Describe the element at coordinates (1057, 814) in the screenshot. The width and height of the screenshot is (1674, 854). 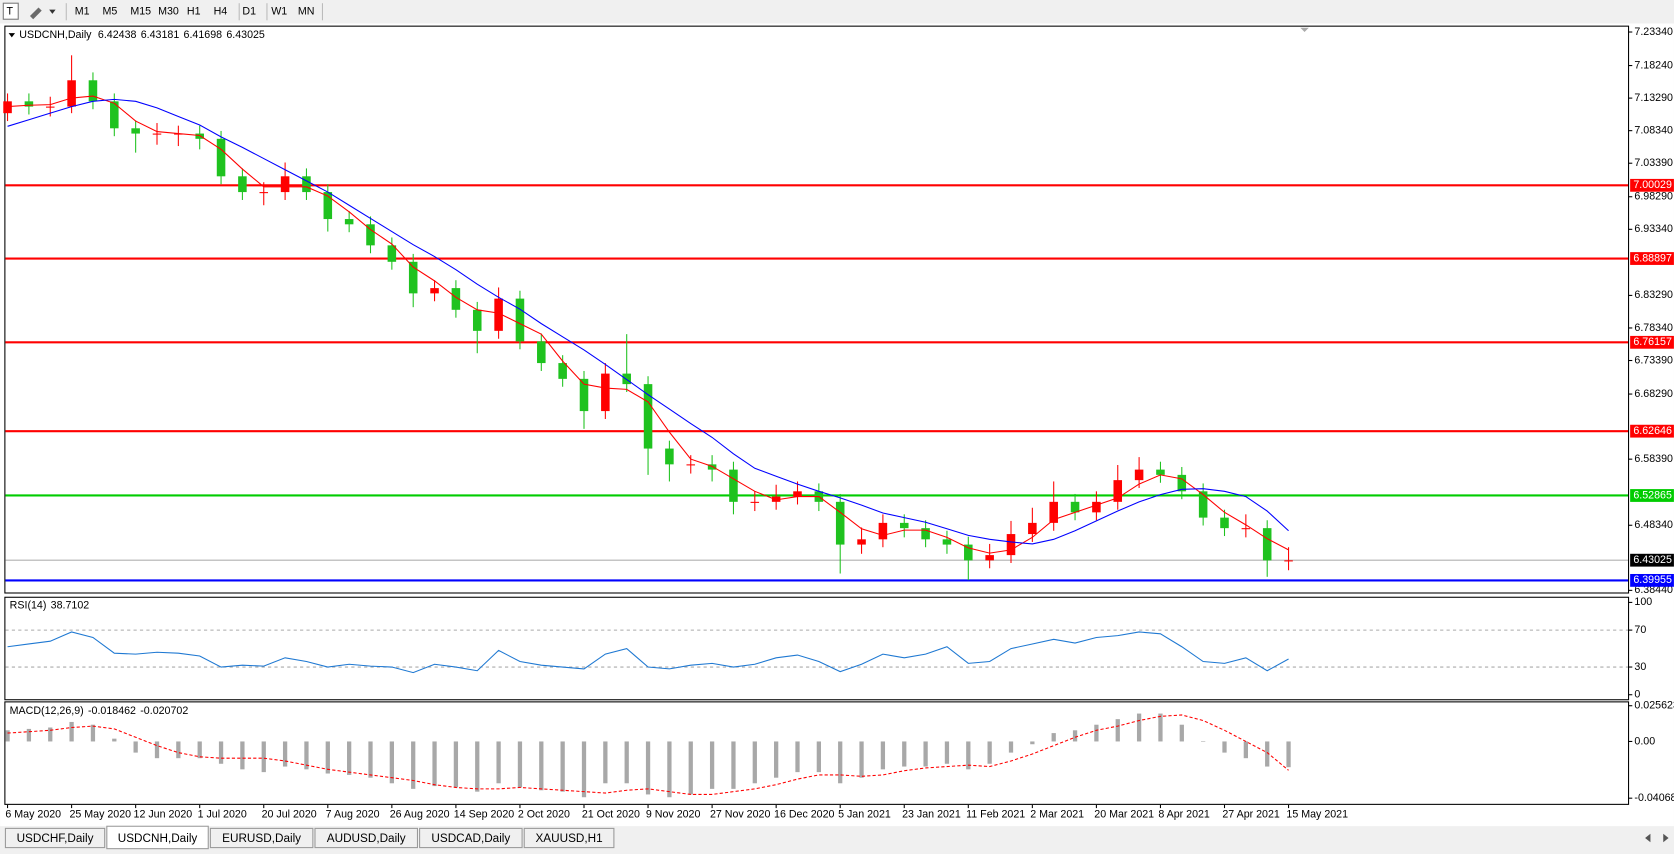
I see `x-tick-label: 2 Mar 2021` at that location.